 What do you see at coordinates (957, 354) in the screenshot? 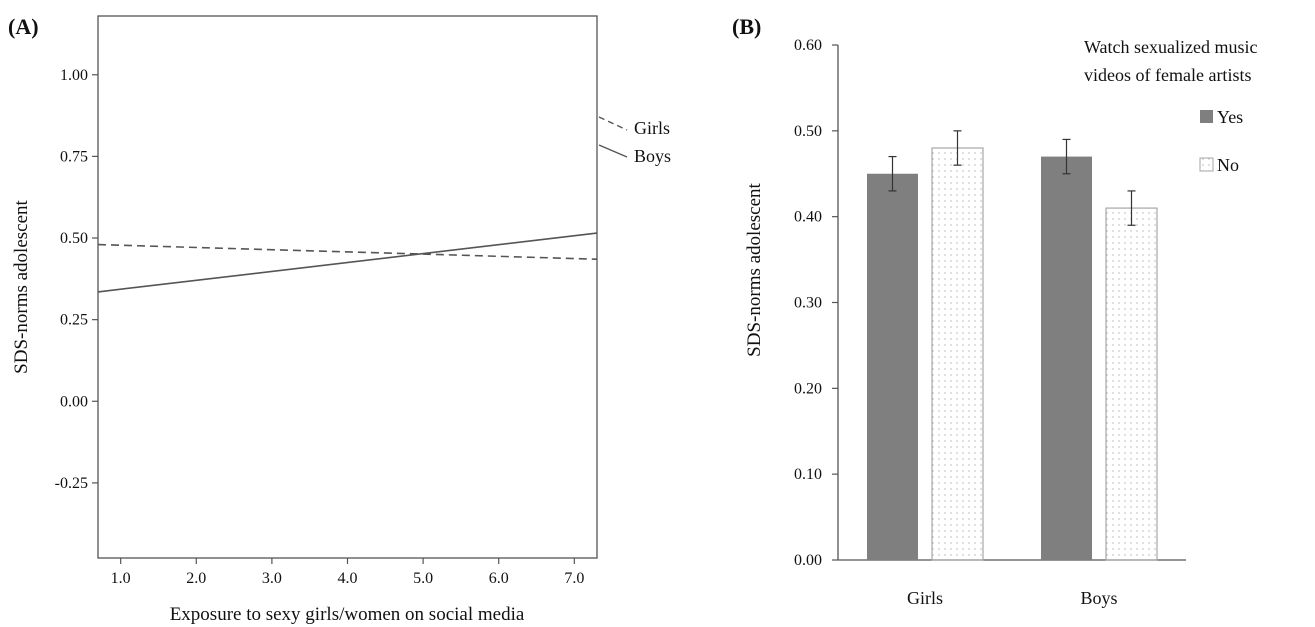
I see `bar-girls-no` at bounding box center [957, 354].